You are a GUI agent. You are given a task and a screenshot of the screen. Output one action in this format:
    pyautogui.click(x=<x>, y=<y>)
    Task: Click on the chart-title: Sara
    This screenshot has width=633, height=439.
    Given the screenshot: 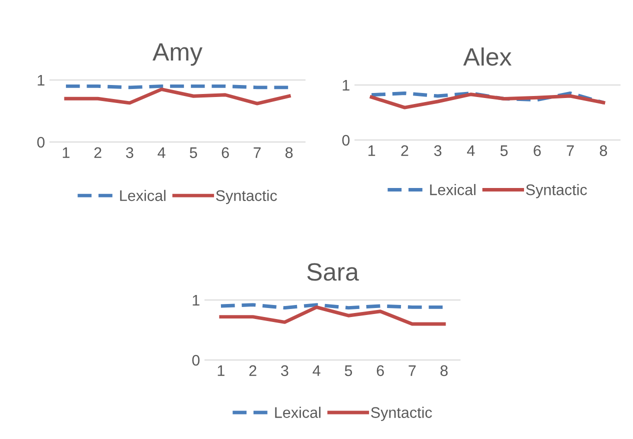 What is the action you would take?
    pyautogui.click(x=333, y=272)
    